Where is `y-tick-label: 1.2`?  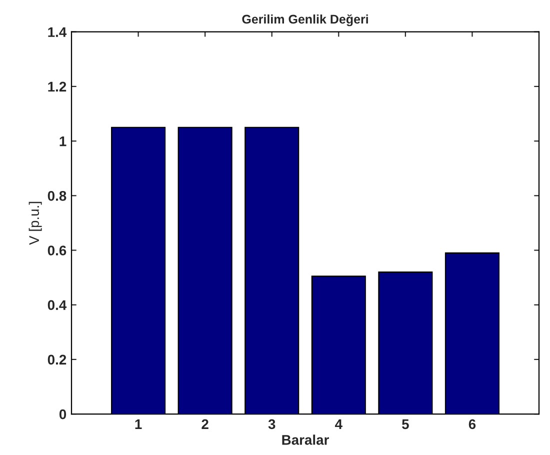
y-tick-label: 1.2 is located at coordinates (57, 87).